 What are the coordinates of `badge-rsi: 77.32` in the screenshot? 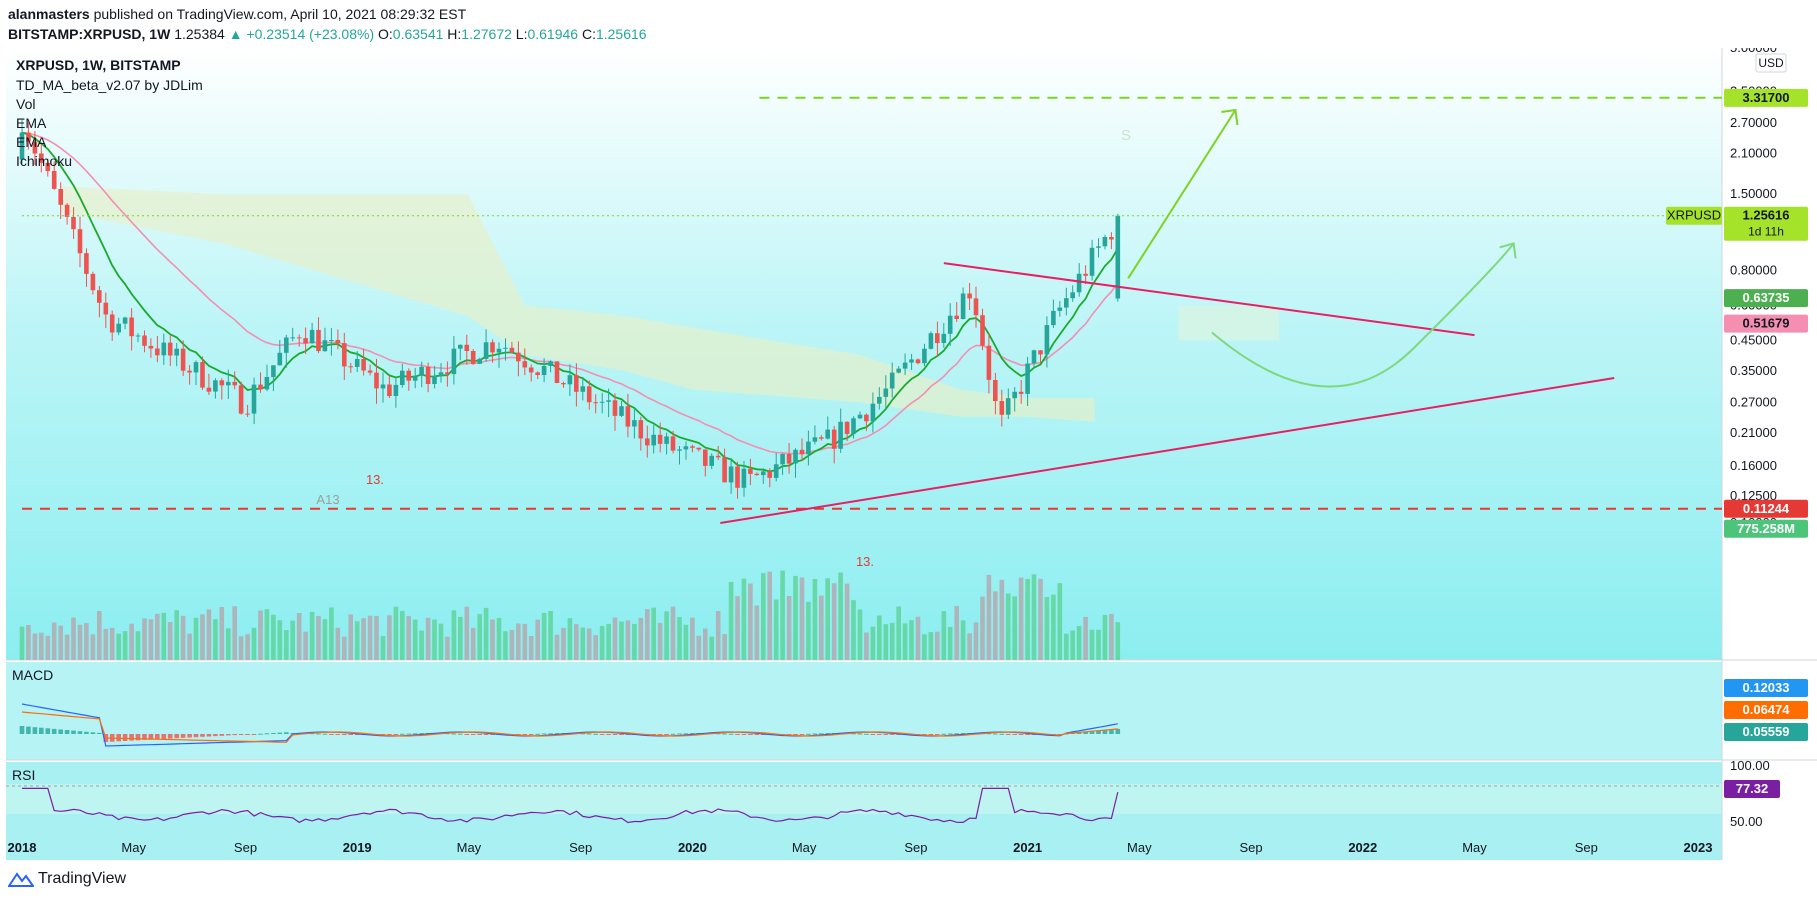 It's located at (1752, 788).